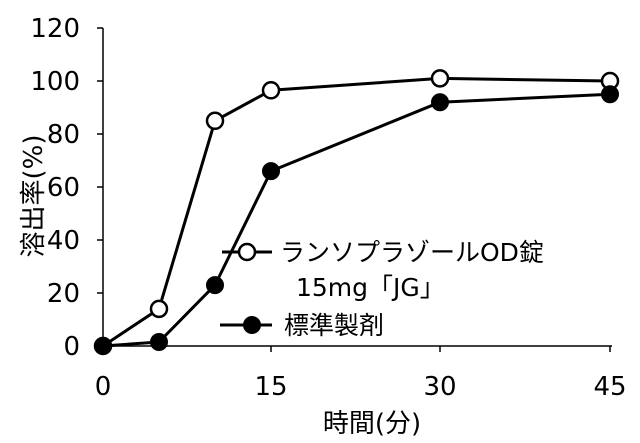 The width and height of the screenshot is (640, 443). Describe the element at coordinates (370, 287) in the screenshot. I see `legend-label-series-1-line2: 15mg「JG」` at that location.